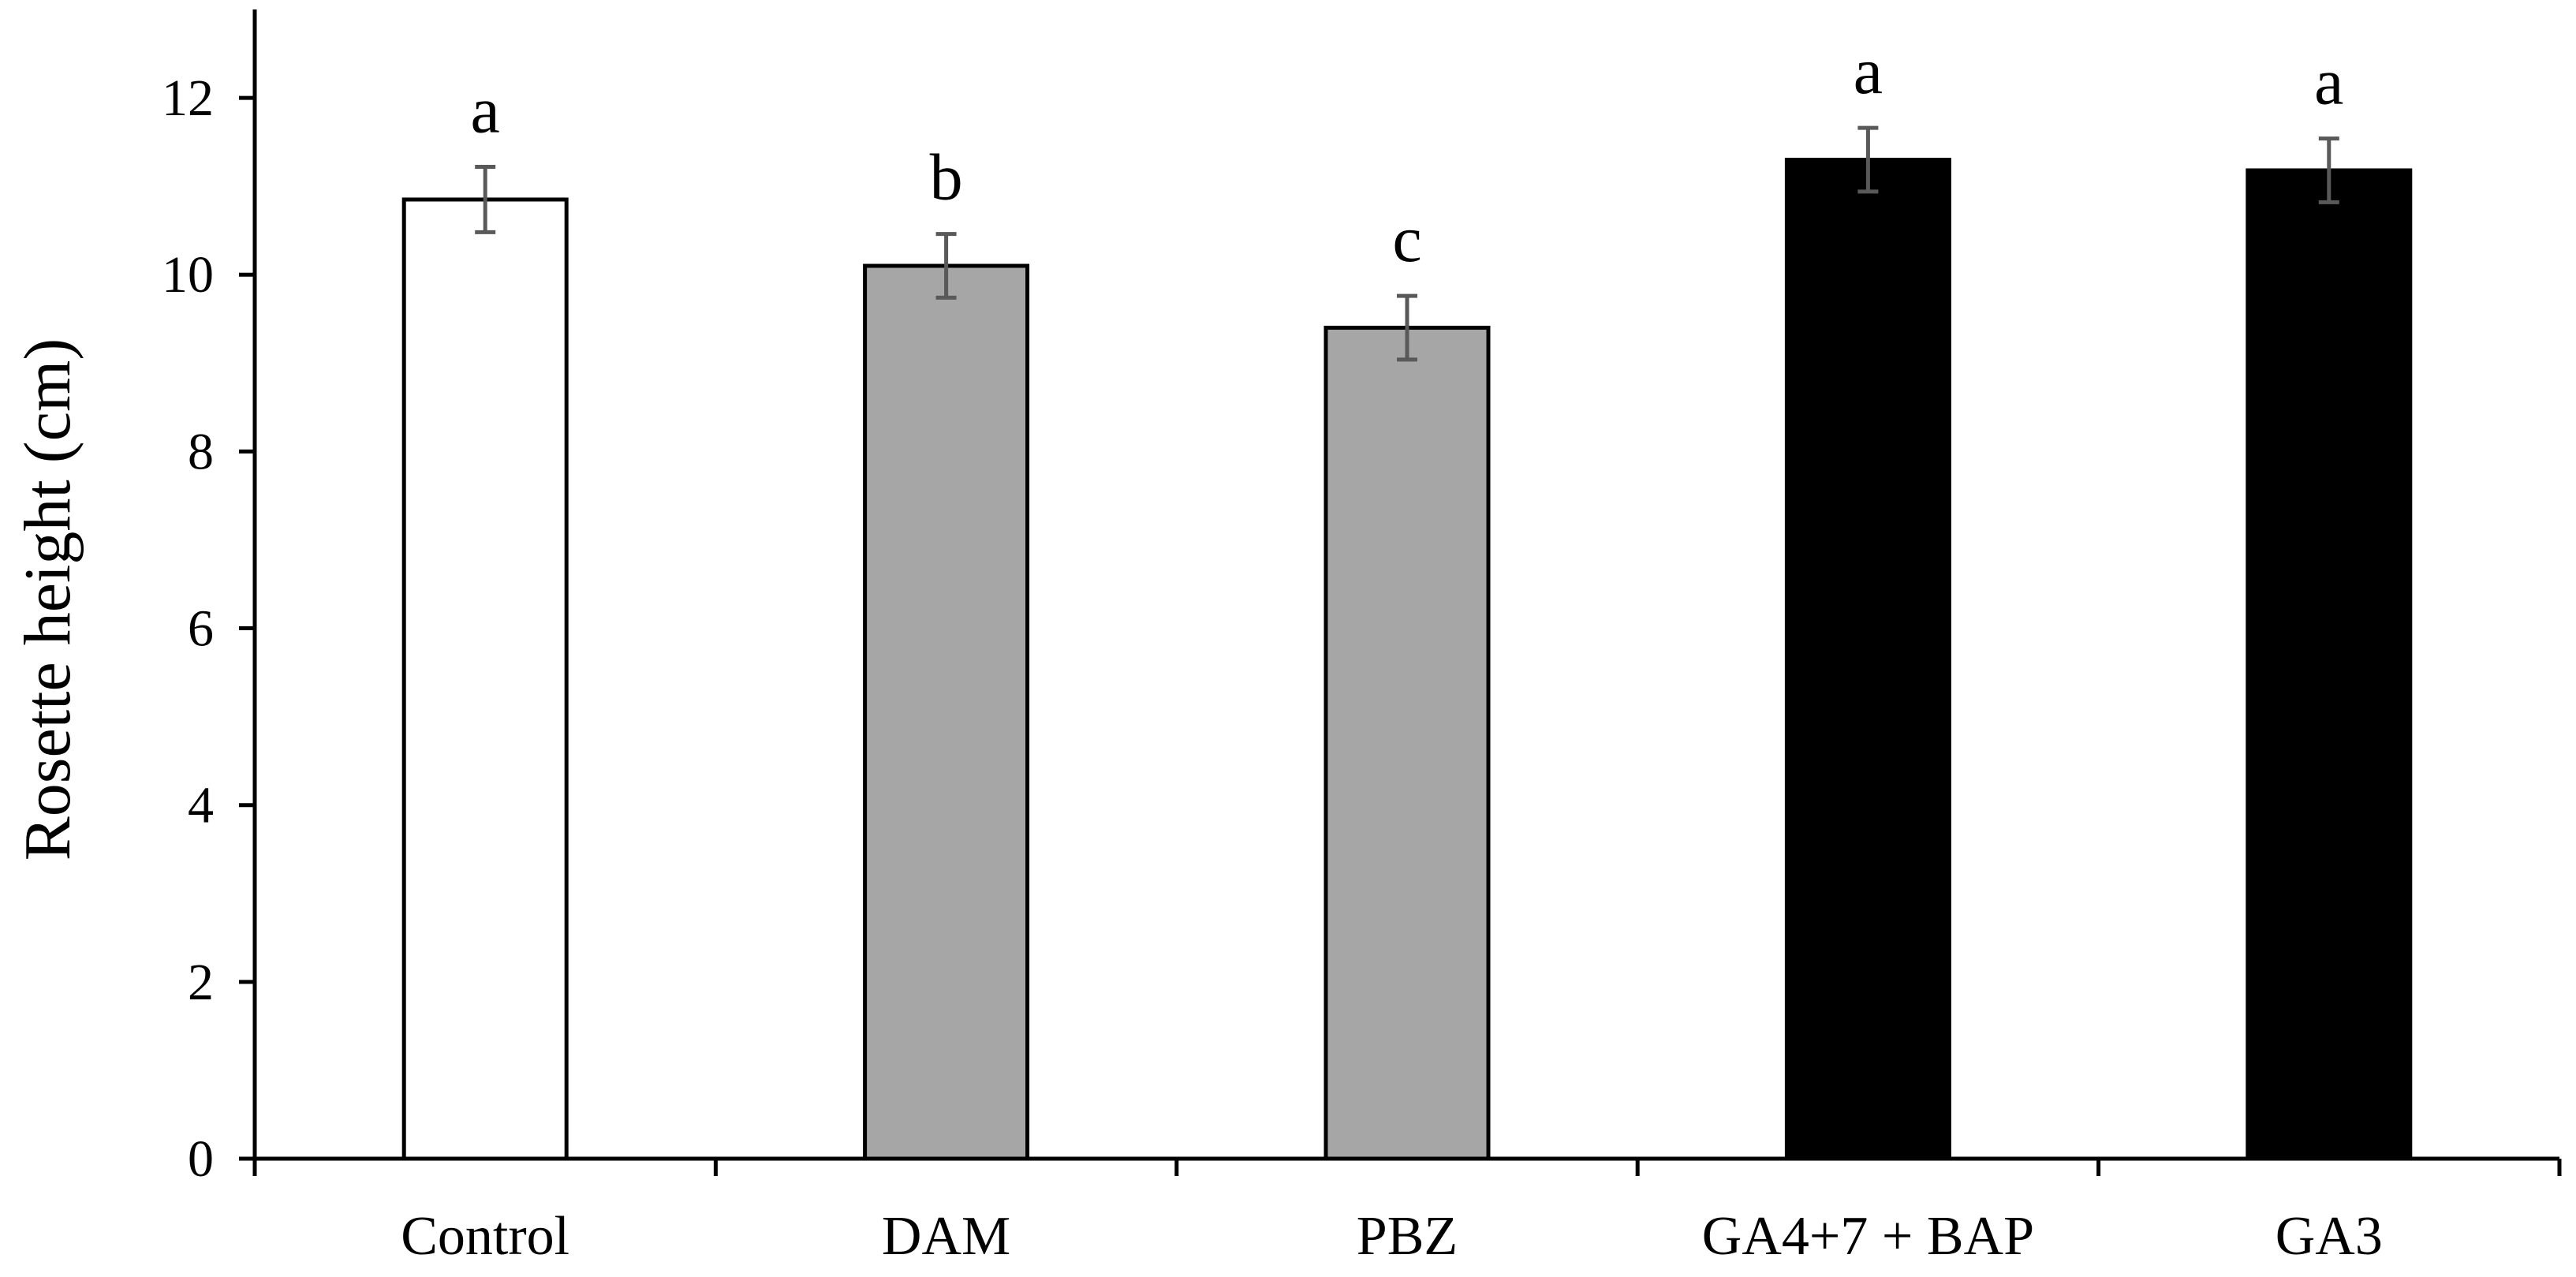 This screenshot has height=1277, width=2576. What do you see at coordinates (201, 1159) in the screenshot?
I see `y-tick-label: 0` at bounding box center [201, 1159].